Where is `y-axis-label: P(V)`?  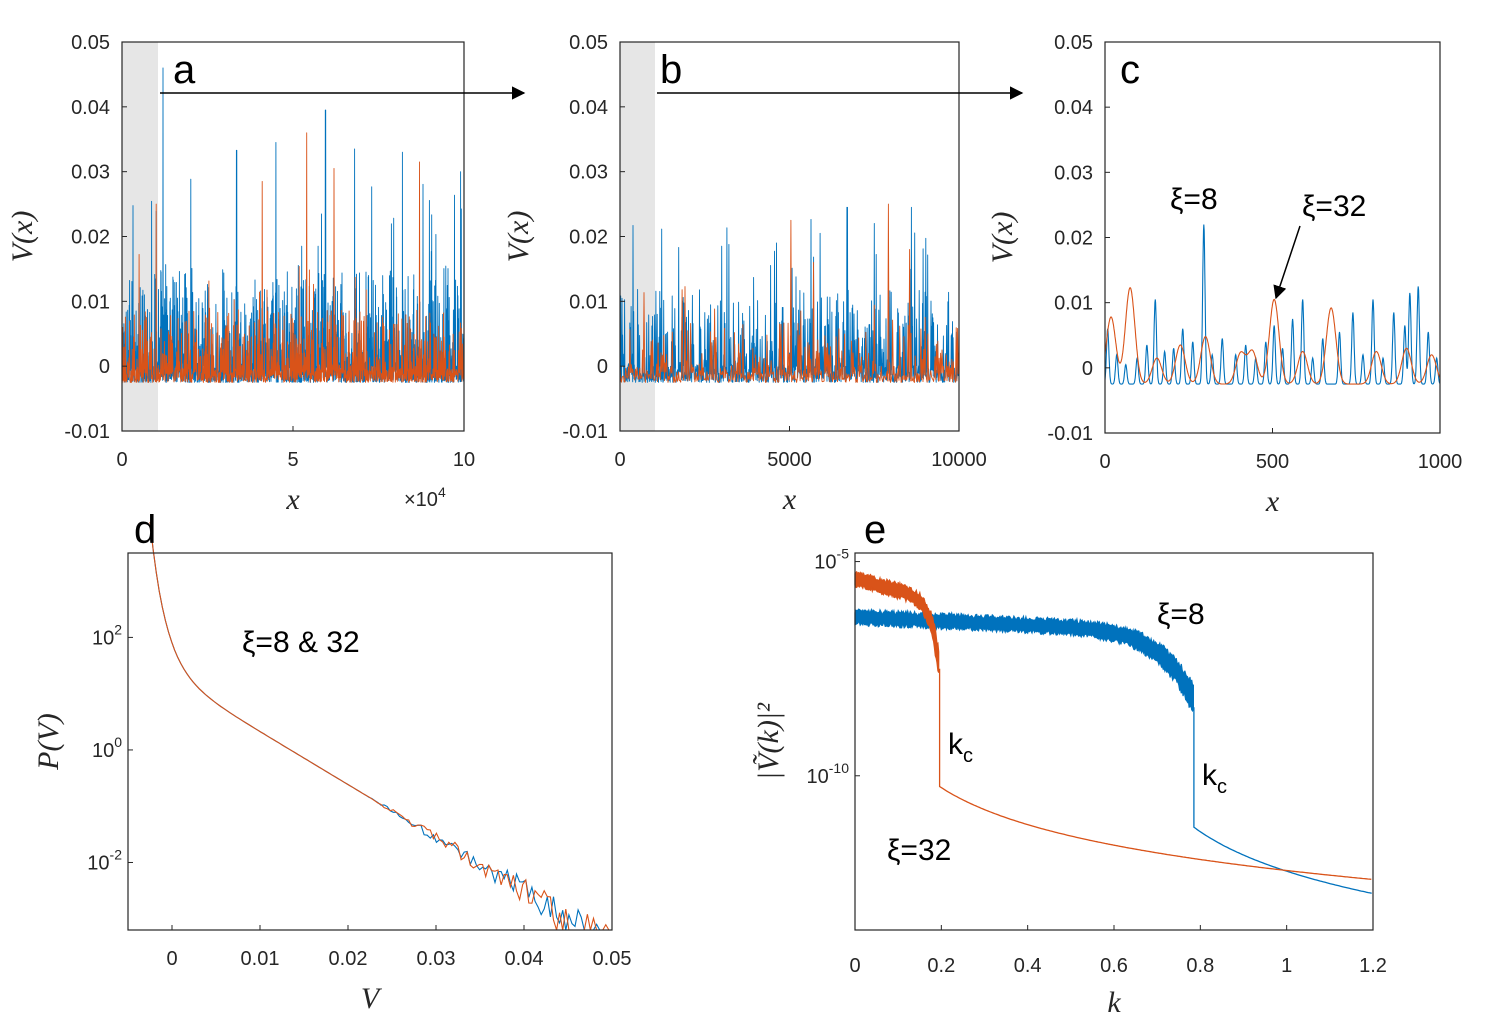
y-axis-label: P(V) is located at coordinates (48, 742).